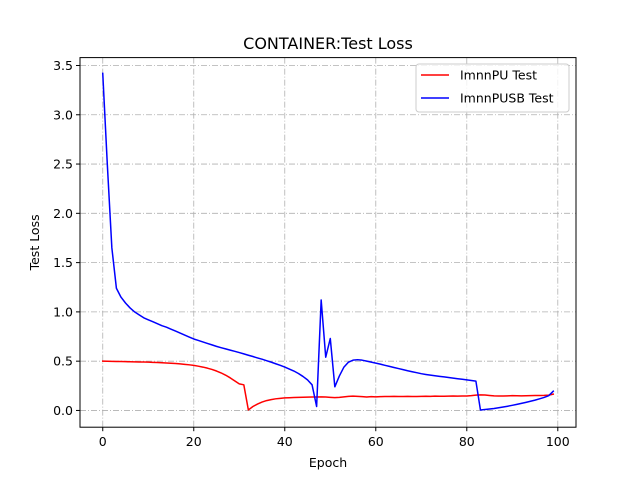 Image resolution: width=640 pixels, height=480 pixels. What do you see at coordinates (63, 361) in the screenshot?
I see `y-tick-label: 0.5` at bounding box center [63, 361].